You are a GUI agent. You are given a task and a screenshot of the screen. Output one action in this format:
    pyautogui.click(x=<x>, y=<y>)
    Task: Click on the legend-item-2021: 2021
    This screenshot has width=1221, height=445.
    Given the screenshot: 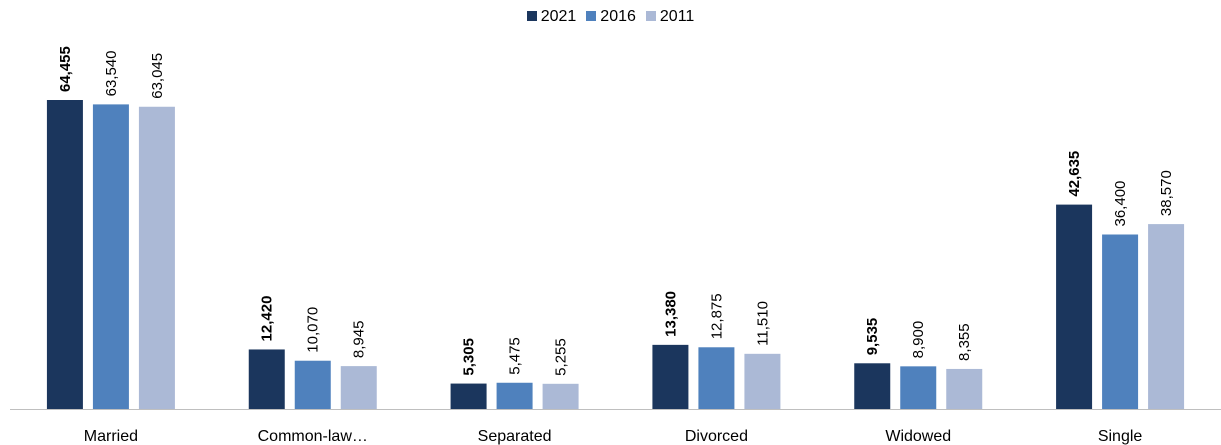 What is the action you would take?
    pyautogui.click(x=551, y=17)
    